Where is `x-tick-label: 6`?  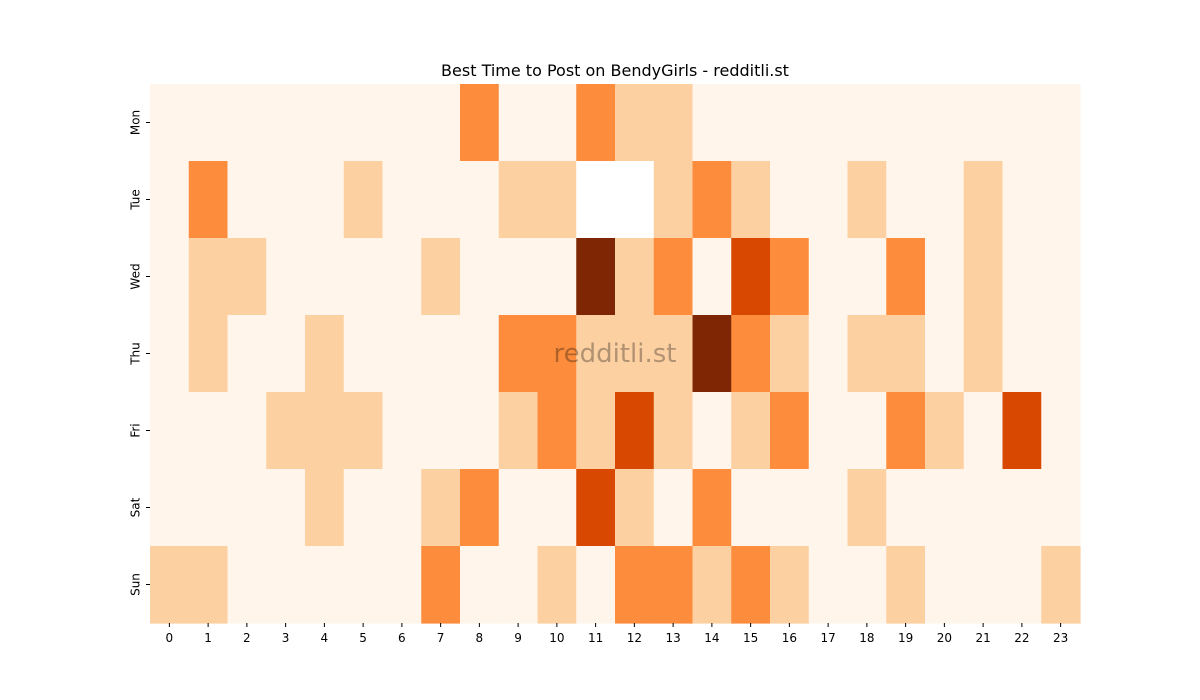 x-tick-label: 6 is located at coordinates (402, 638).